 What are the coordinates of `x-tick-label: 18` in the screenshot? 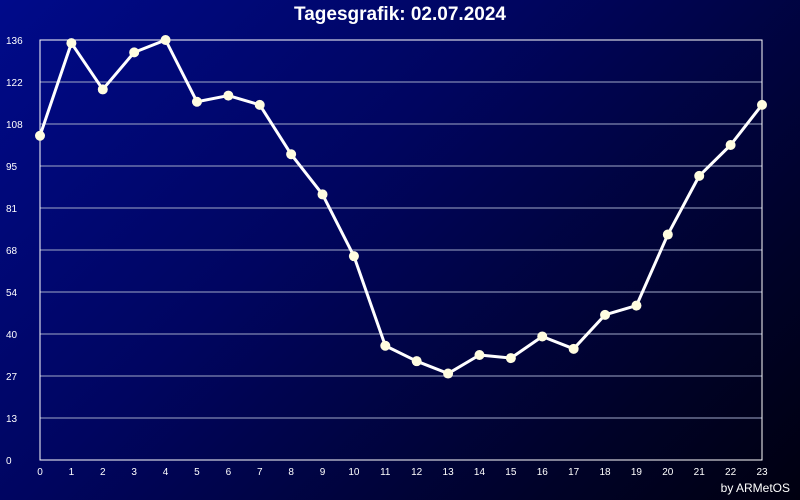 It's located at (605, 472).